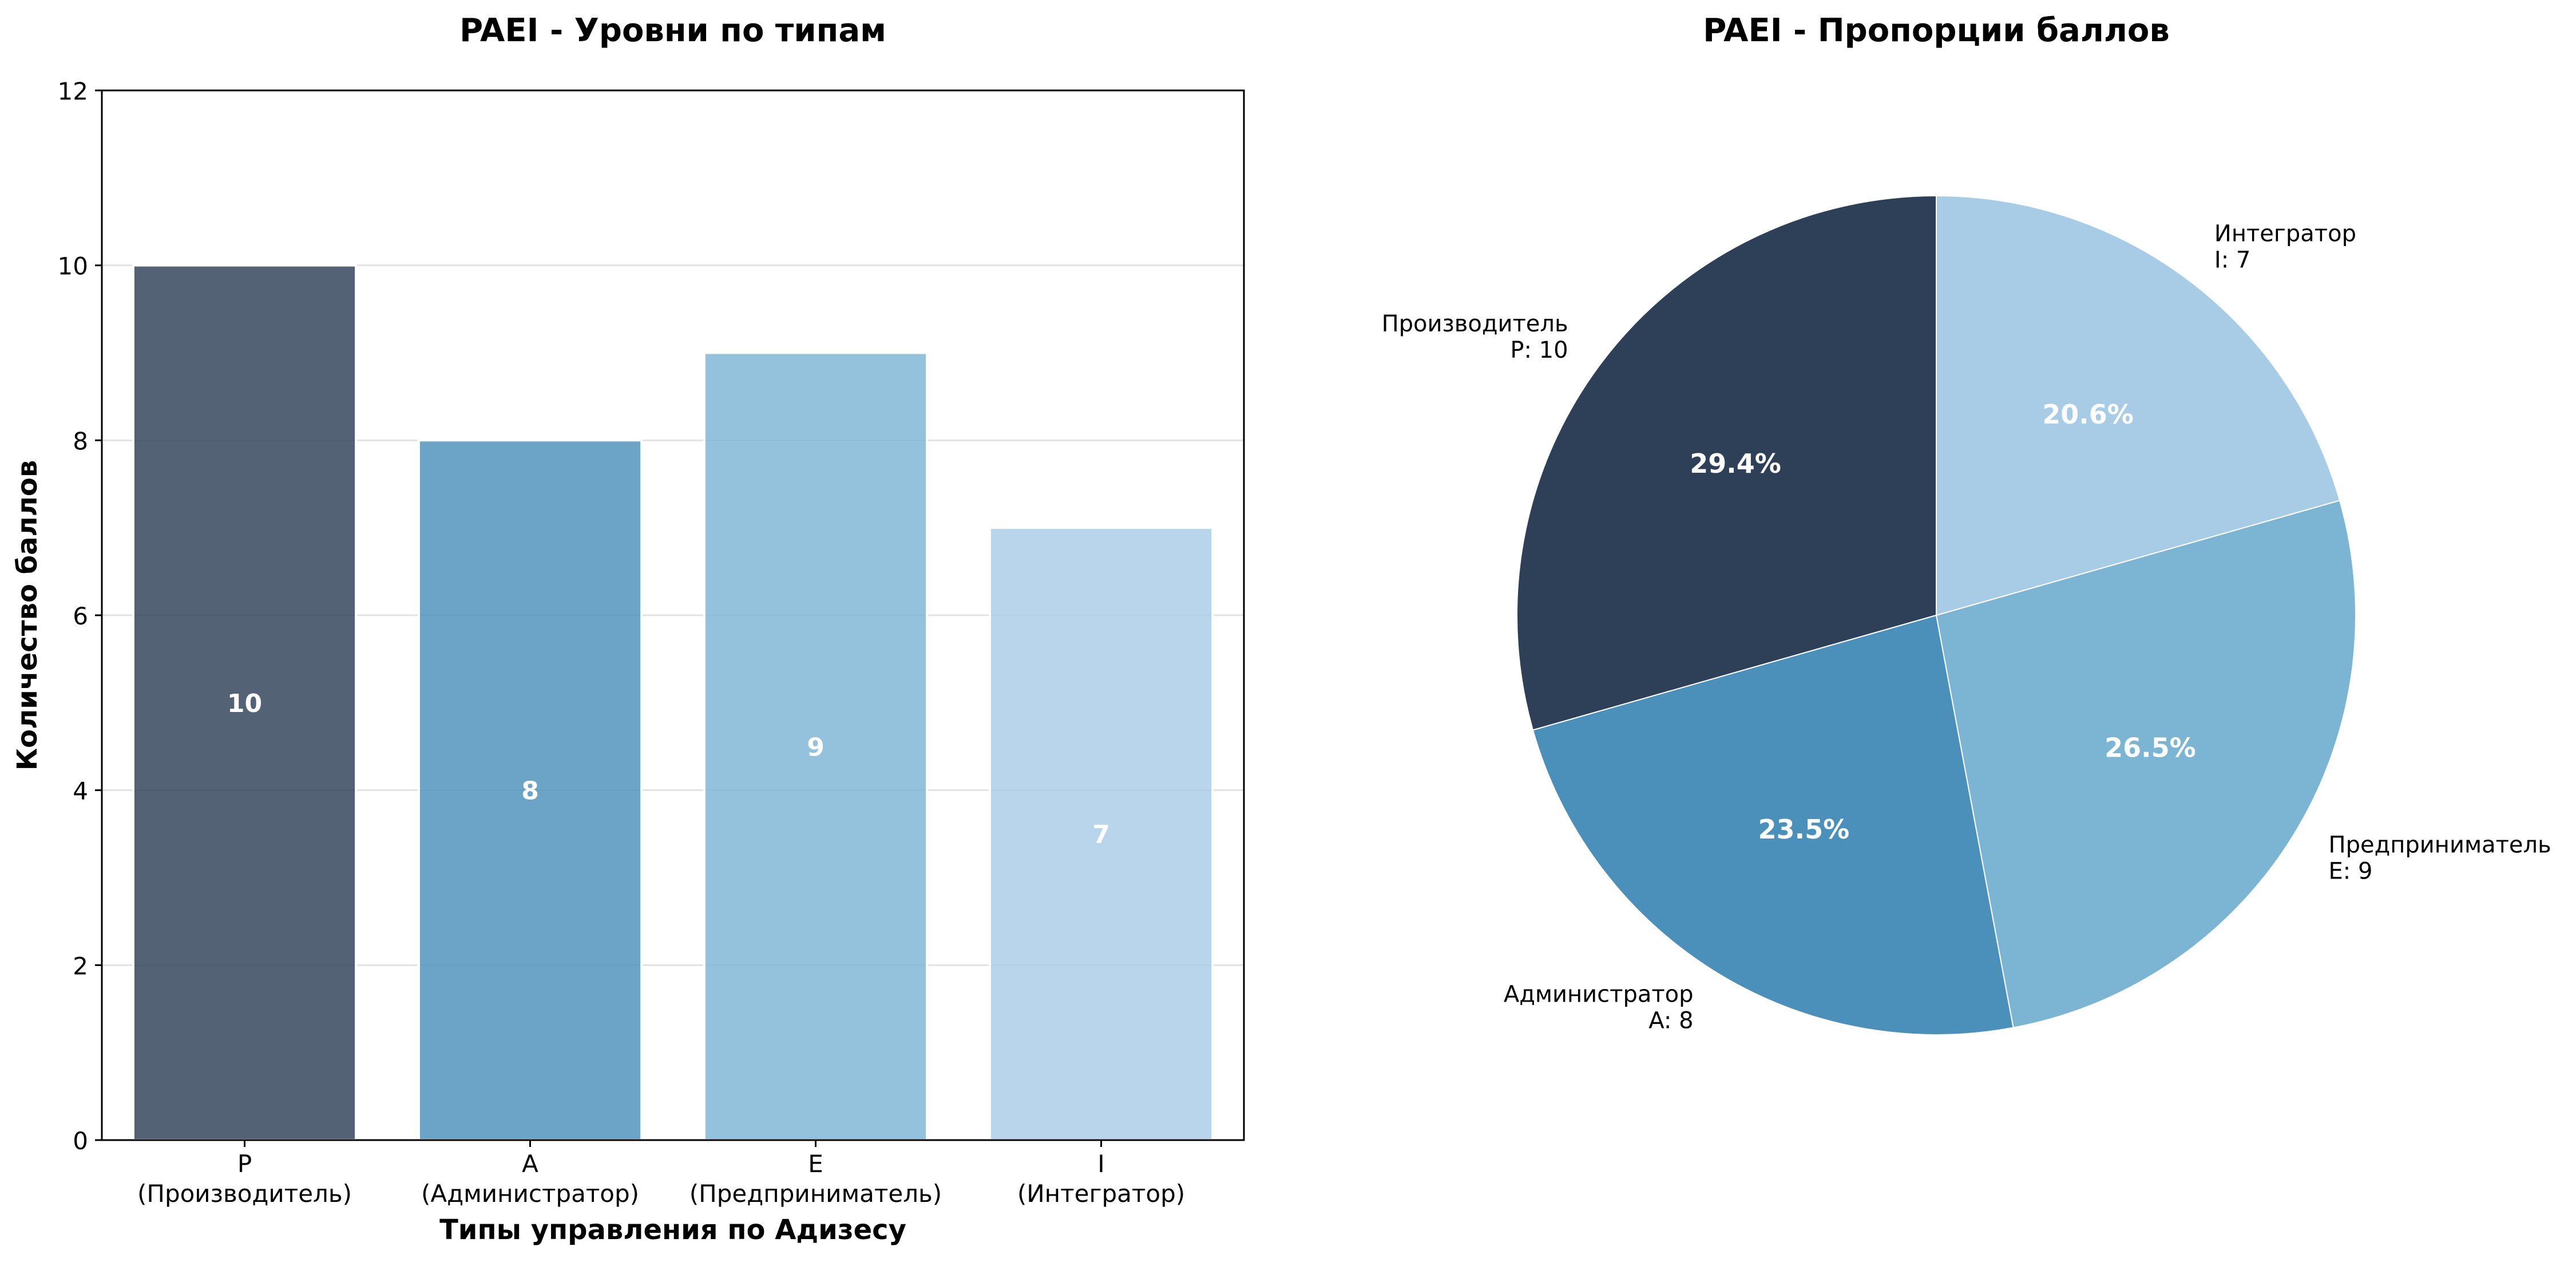 The image size is (2576, 1262). What do you see at coordinates (672, 1230) in the screenshot?
I see `bar-x-axis-title: Типы управления по Адизесу` at bounding box center [672, 1230].